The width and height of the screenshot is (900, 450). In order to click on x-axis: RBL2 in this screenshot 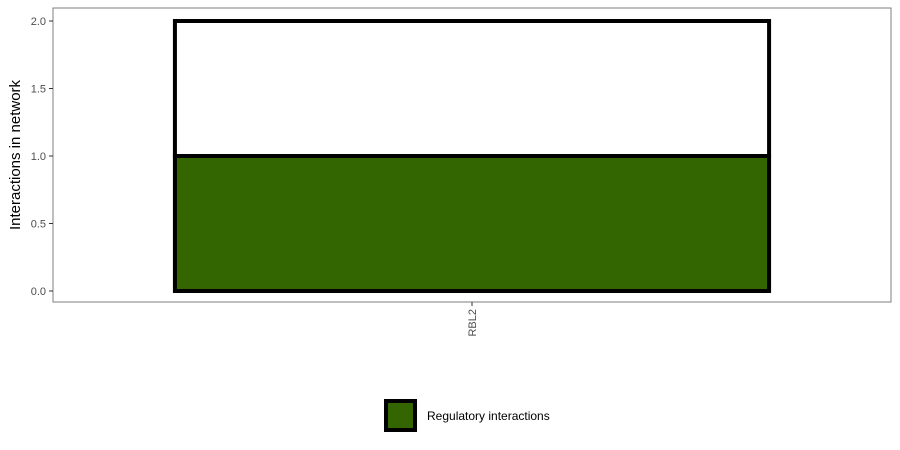, I will do `click(473, 319)`.